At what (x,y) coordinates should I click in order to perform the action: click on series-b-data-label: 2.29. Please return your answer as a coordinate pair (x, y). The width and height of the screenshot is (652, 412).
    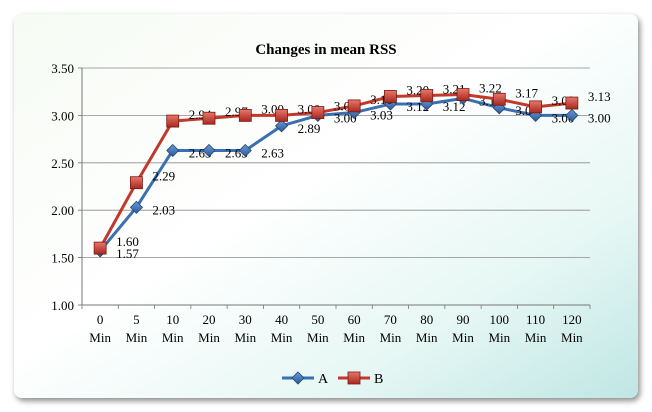
    Looking at the image, I should click on (163, 176).